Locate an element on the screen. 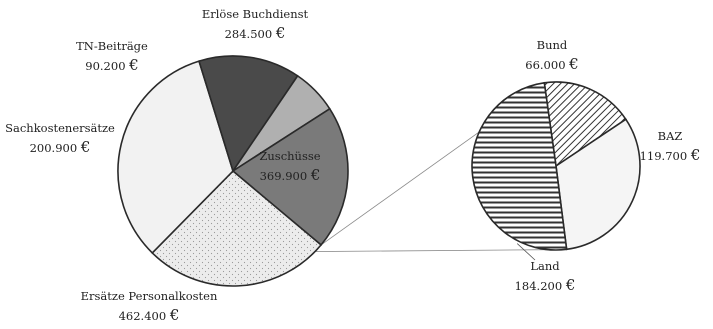 The width and height of the screenshot is (713, 329). main-value-label-sachkosteners-tze: 200.900 € is located at coordinates (60, 147).